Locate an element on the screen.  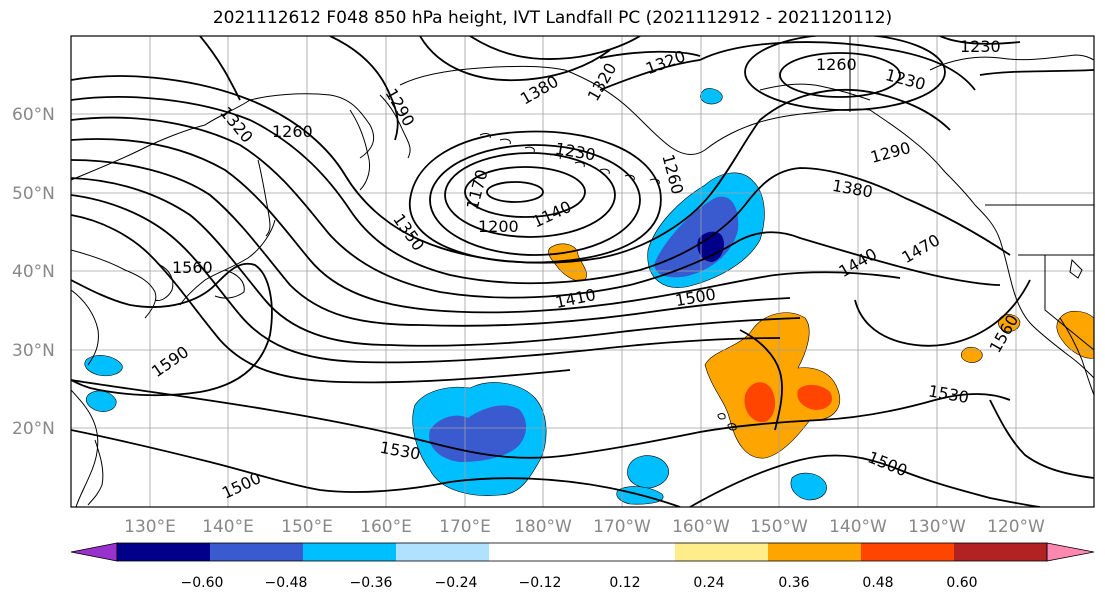
lon-label: 170°E is located at coordinates (465, 527).